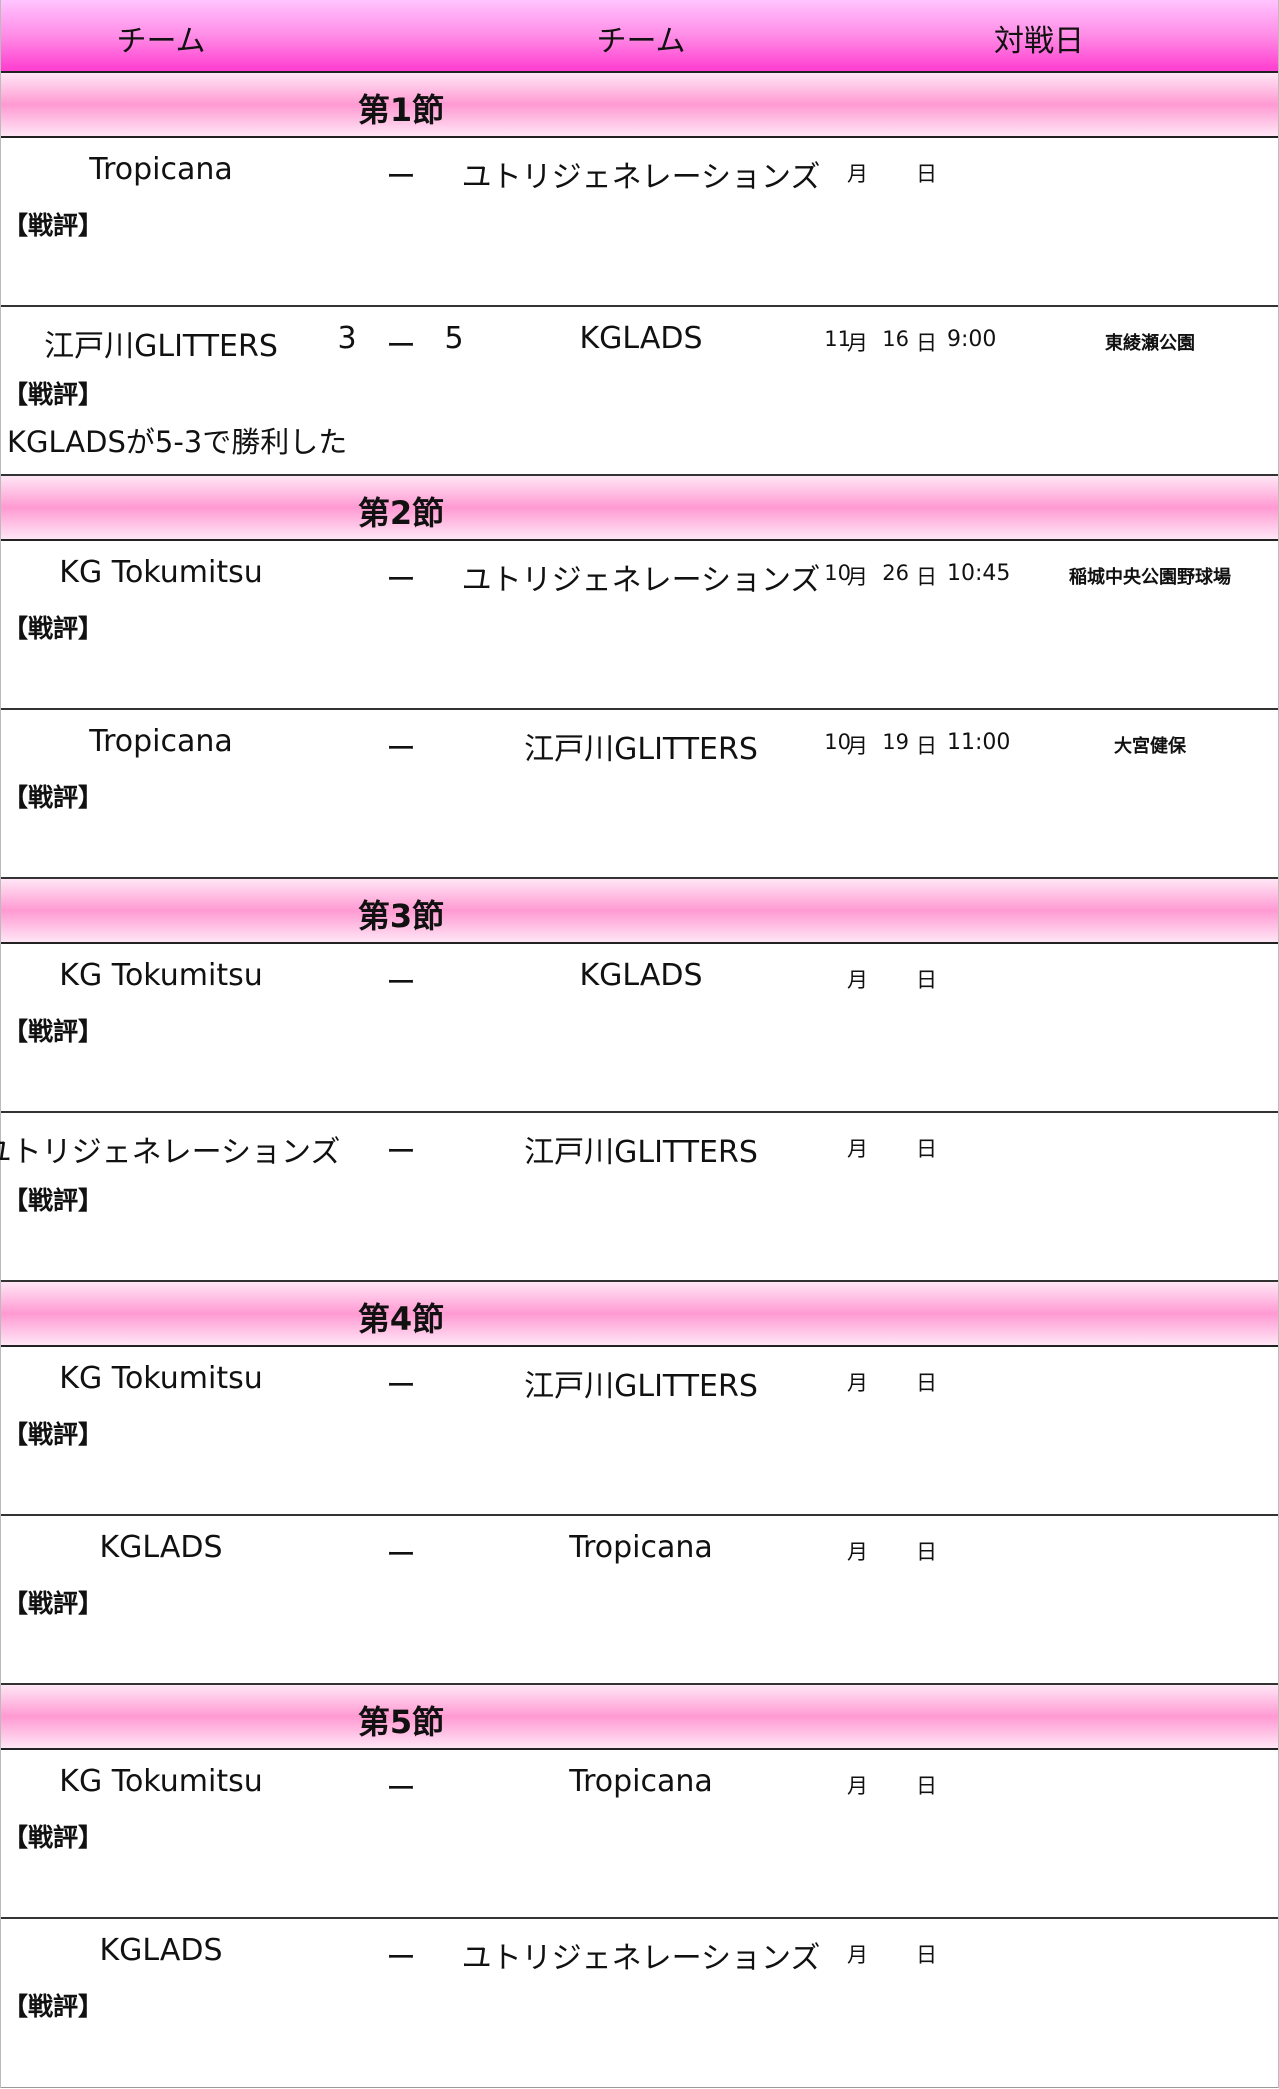 The width and height of the screenshot is (1279, 2089). I want to click on match-row: KG Tokumitsu ー Tropicana 月 日【戦評】, so click(639, 1834).